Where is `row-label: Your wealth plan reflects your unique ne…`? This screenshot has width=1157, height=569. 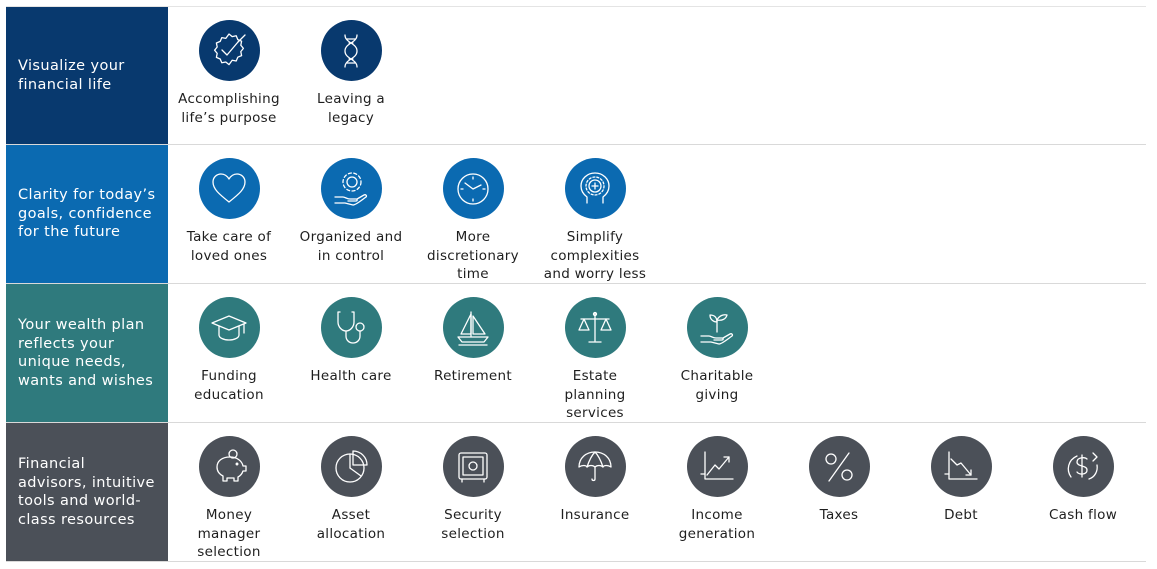
row-label: Your wealth plan reflects your unique ne… is located at coordinates (87, 353).